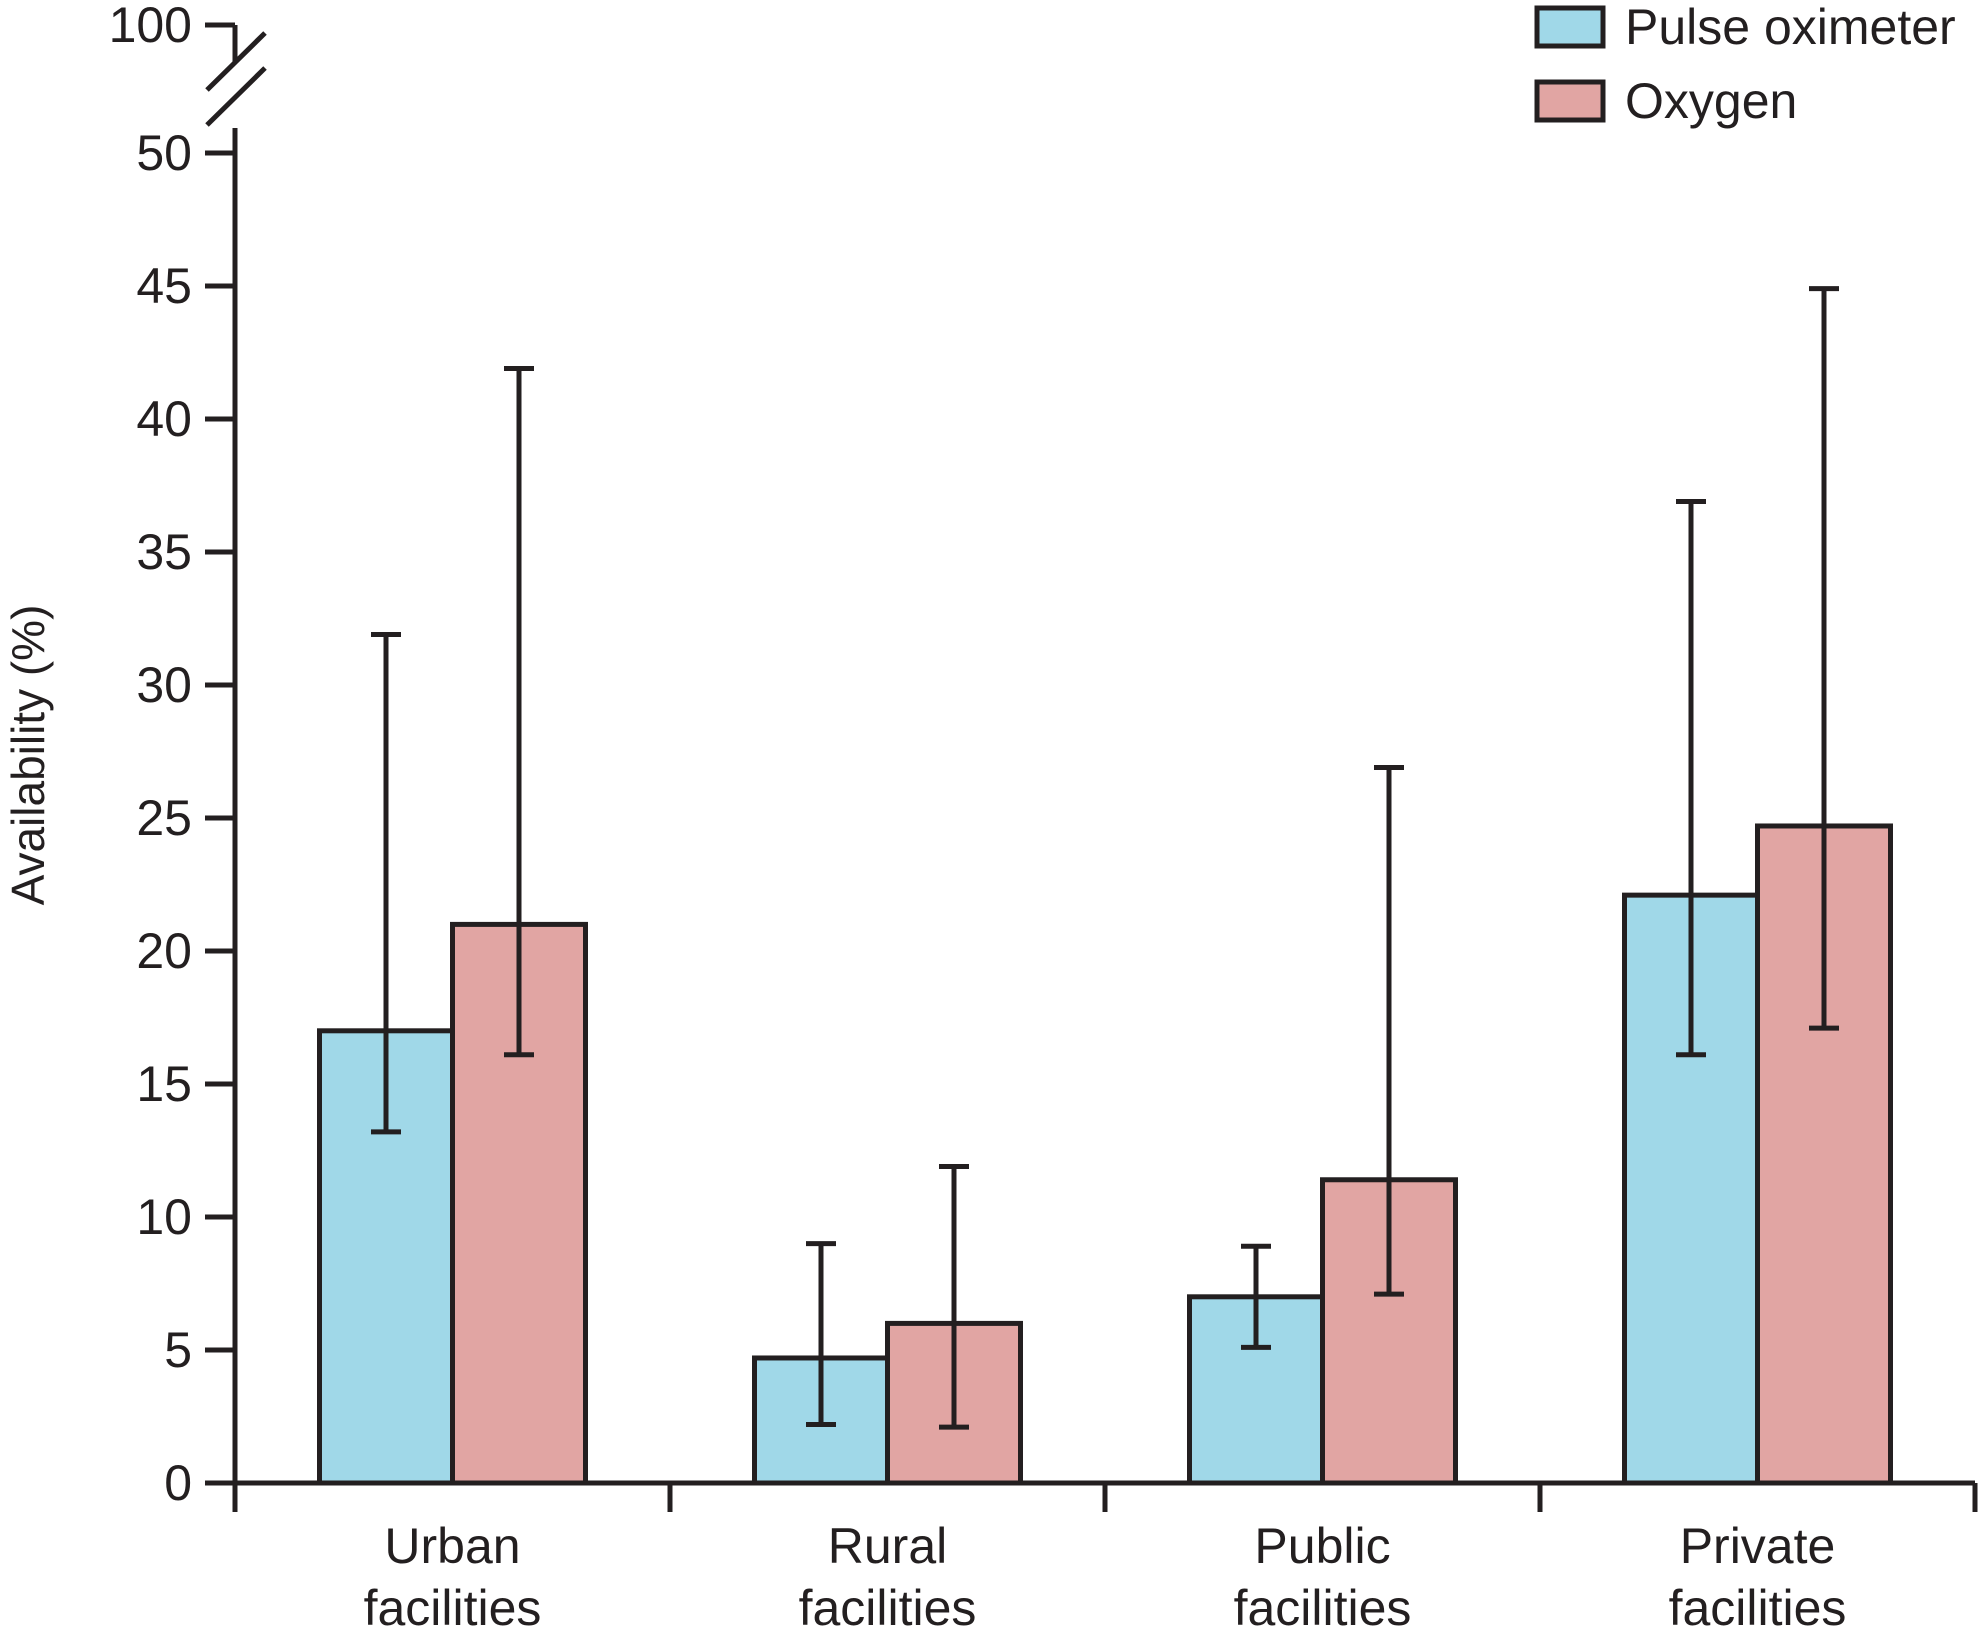 The image size is (1981, 1645). What do you see at coordinates (178, 1350) in the screenshot?
I see `y-tick-label: 5` at bounding box center [178, 1350].